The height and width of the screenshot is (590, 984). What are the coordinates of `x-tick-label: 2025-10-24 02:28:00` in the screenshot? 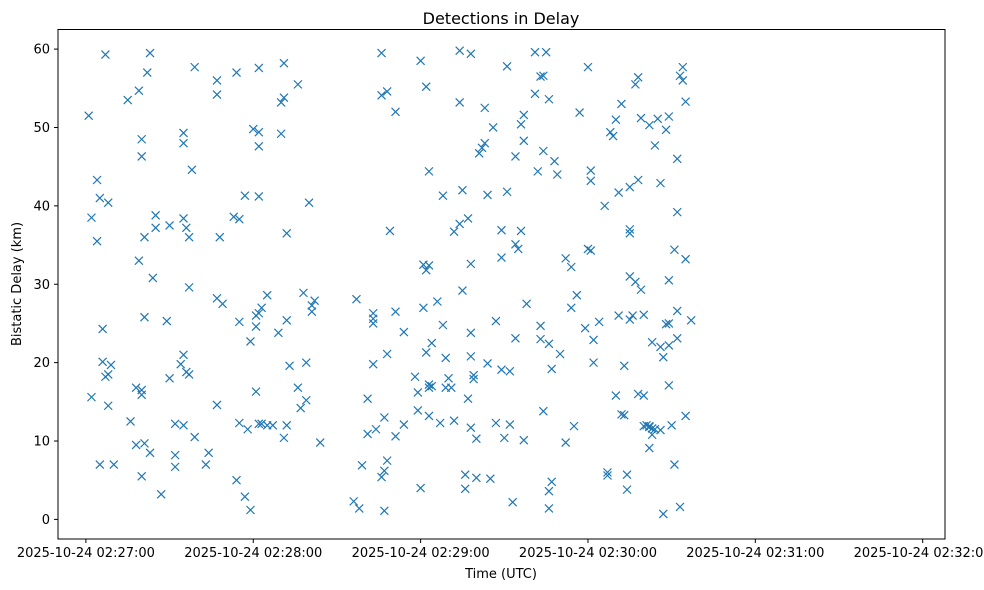 It's located at (253, 553).